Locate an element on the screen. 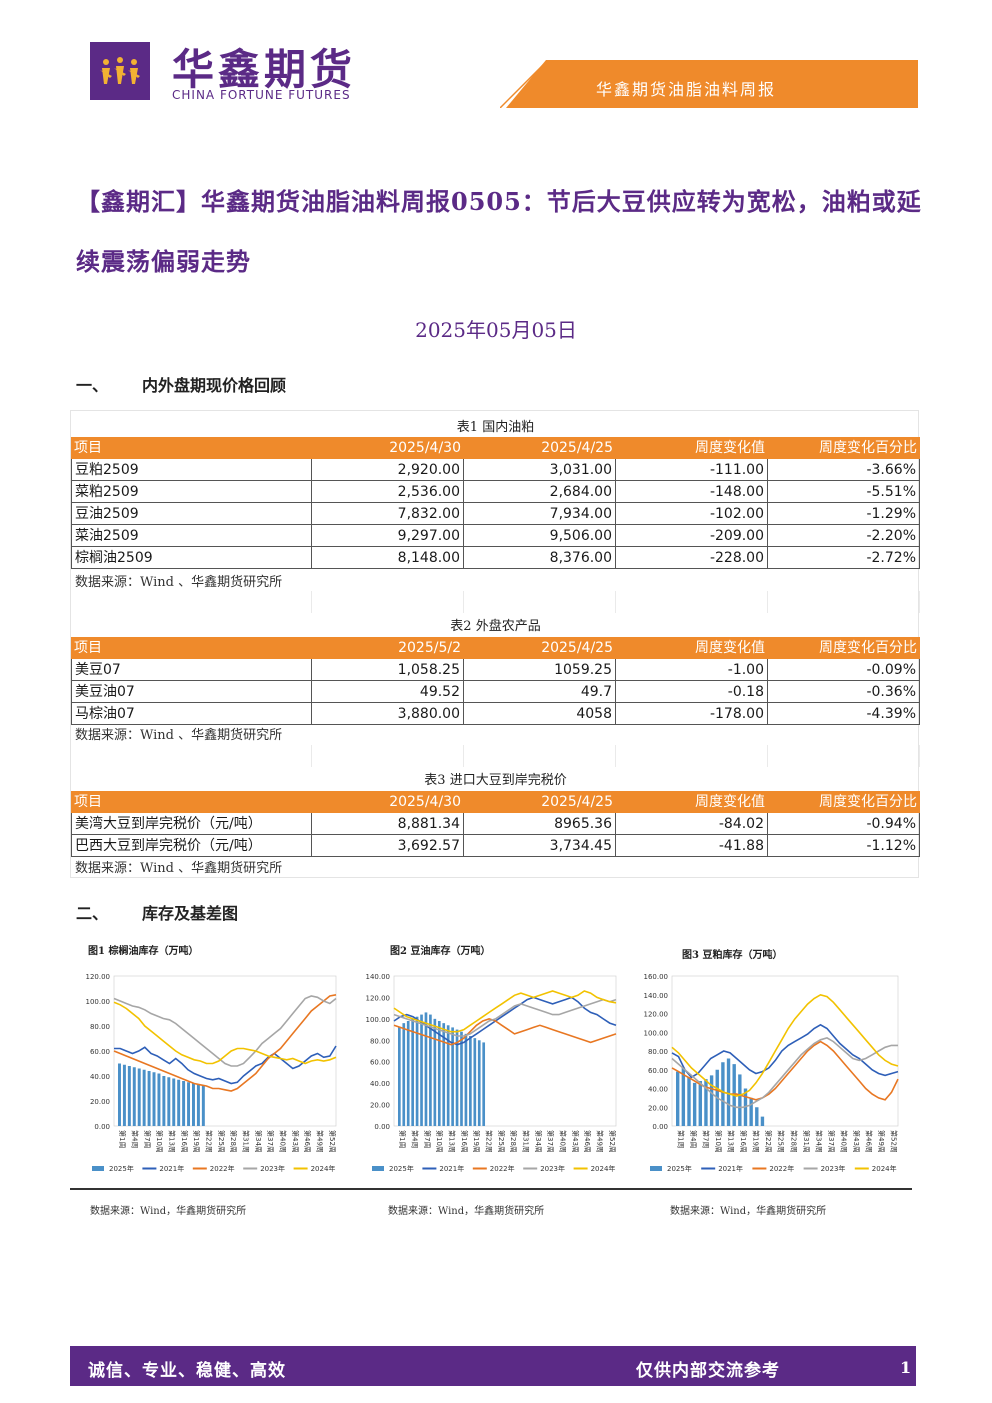  table-row: 豆粕2509 2,920.00 3,031.00 -111.00 -3.66% is located at coordinates (495, 470).